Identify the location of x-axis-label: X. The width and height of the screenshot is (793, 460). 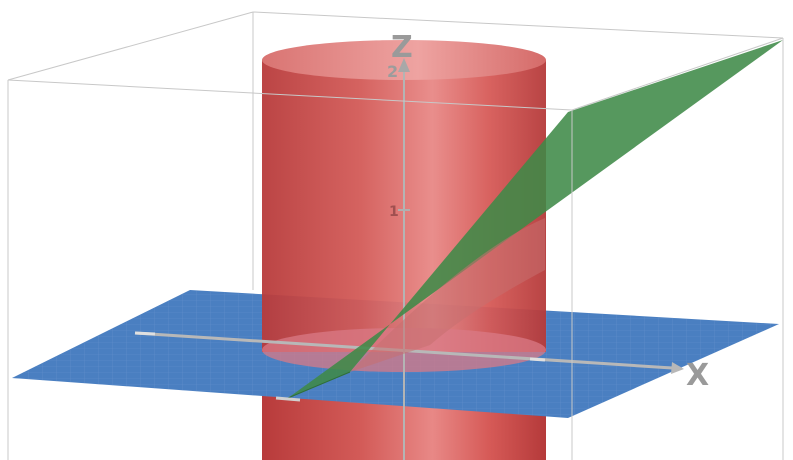
(697, 375).